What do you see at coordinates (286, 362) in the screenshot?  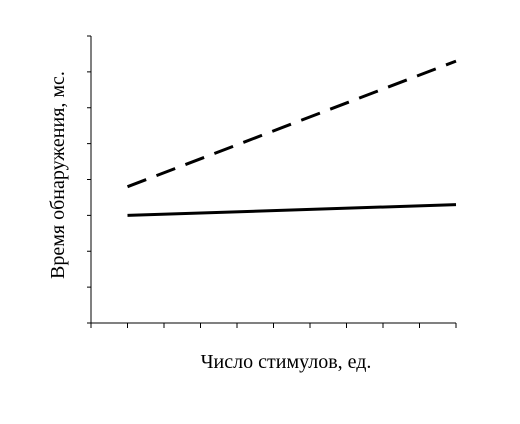 I see `x-axis-label: Число стимулов, ед.` at bounding box center [286, 362].